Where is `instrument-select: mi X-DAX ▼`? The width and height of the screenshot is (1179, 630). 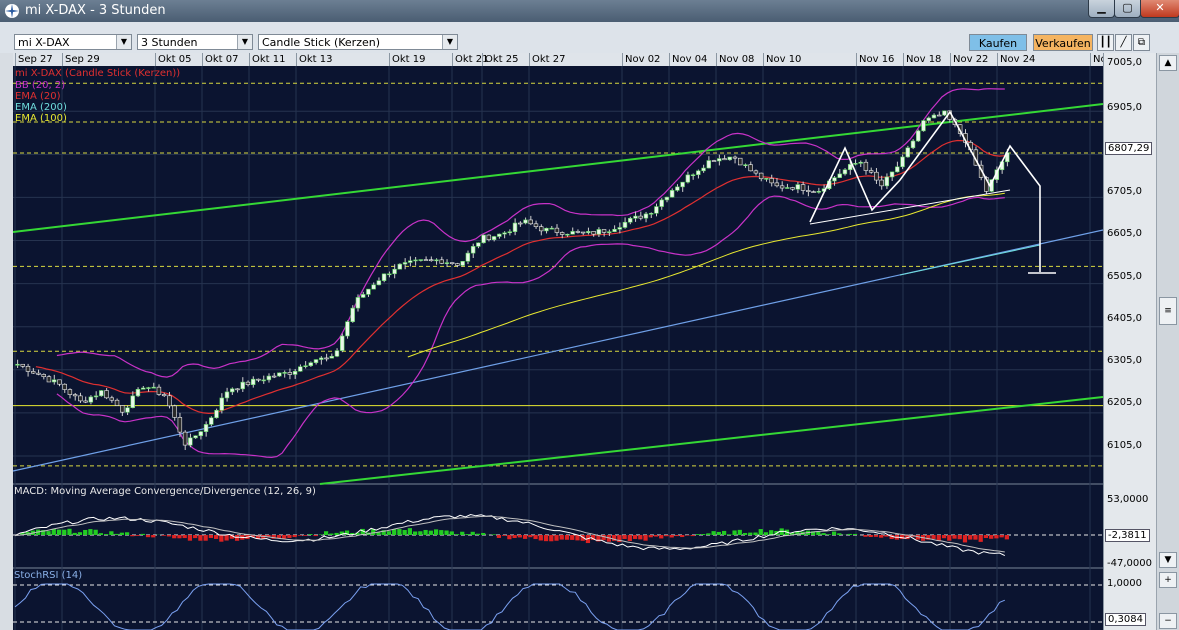 instrument-select: mi X-DAX ▼ is located at coordinates (73, 42).